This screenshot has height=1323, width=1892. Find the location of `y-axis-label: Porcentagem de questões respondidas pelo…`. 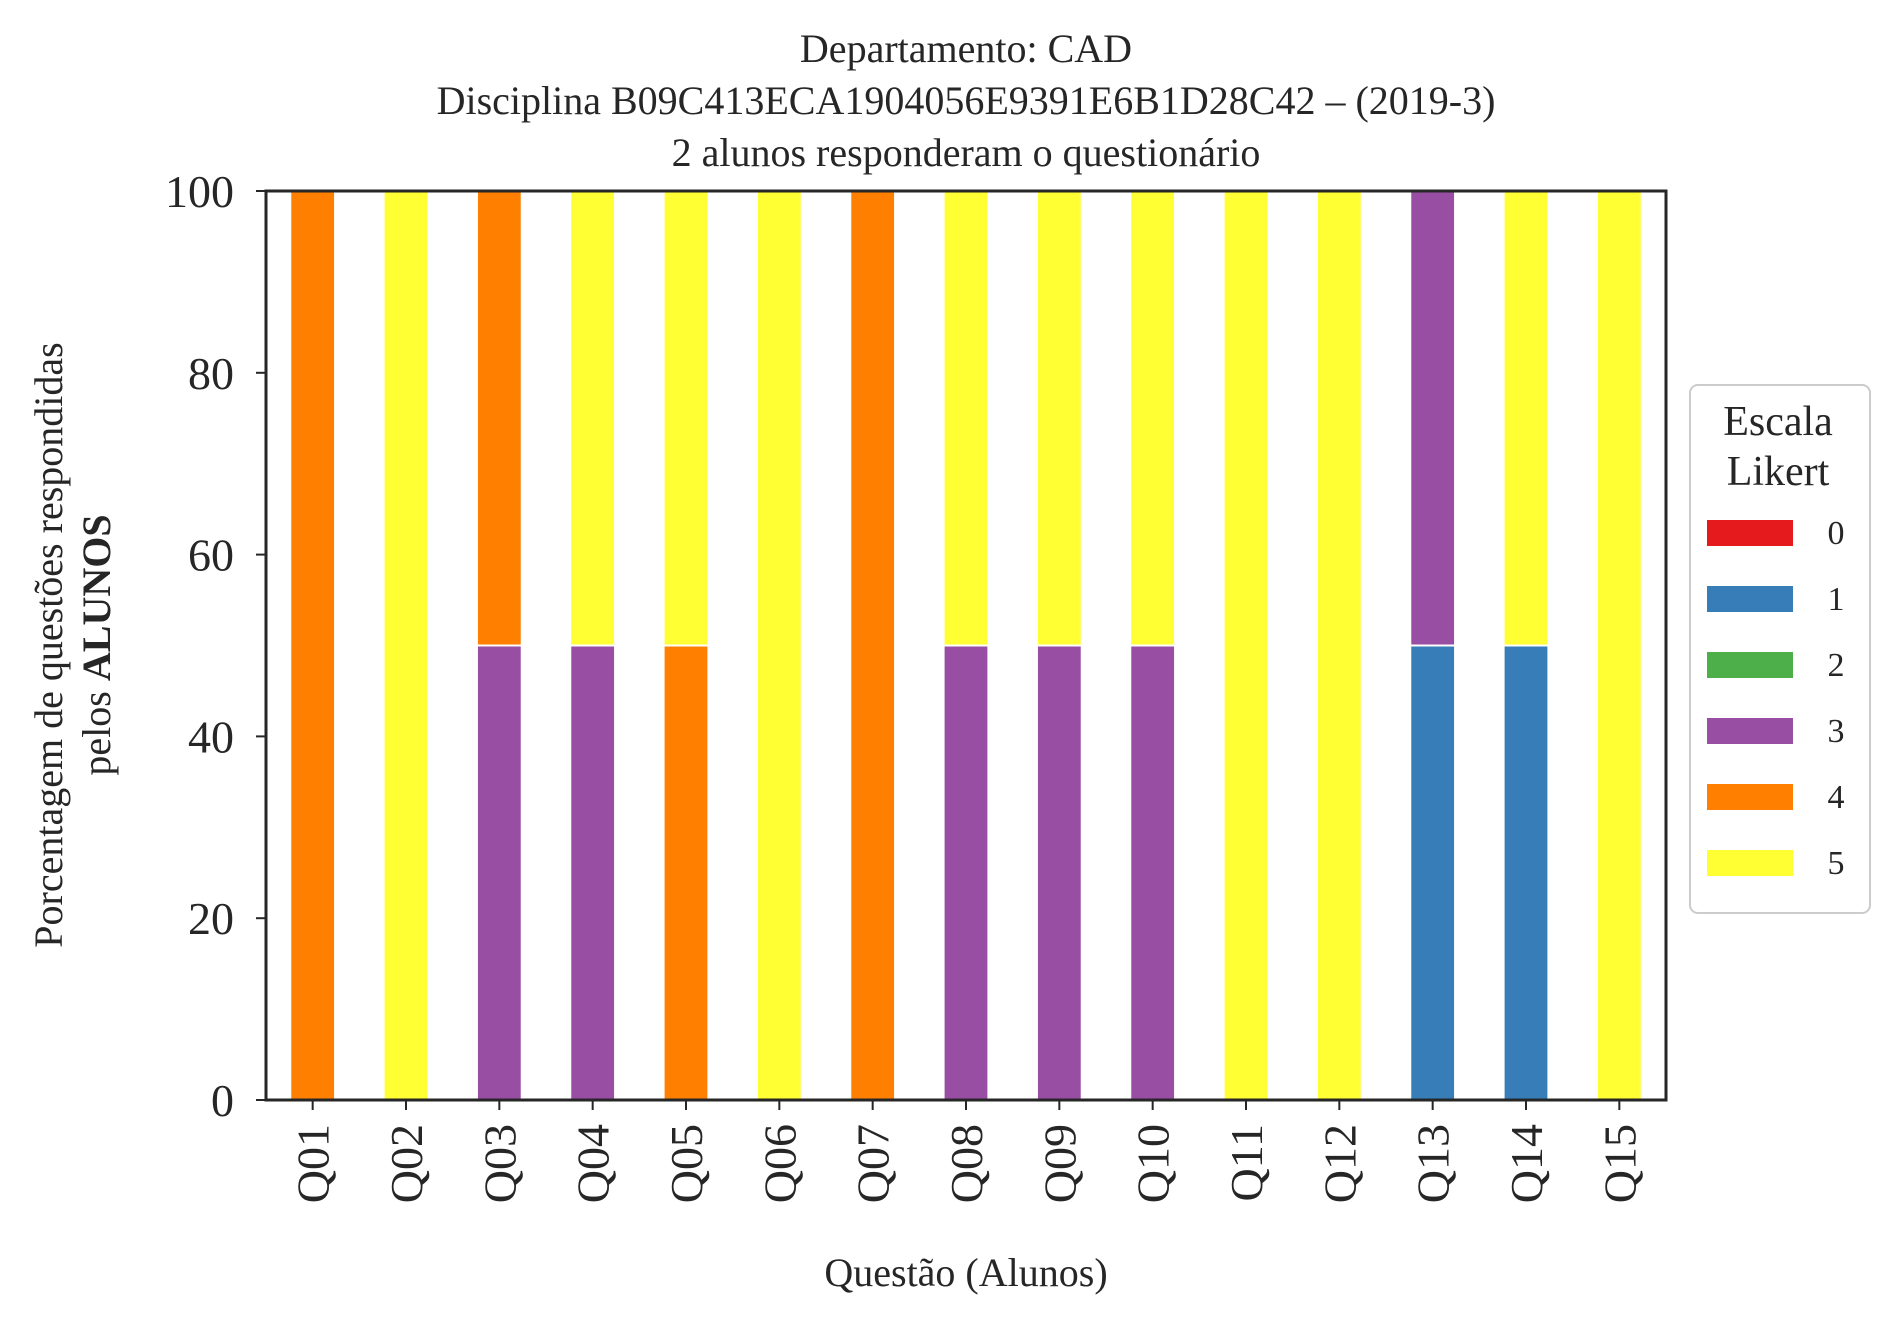

y-axis-label: Porcentagem de questões respondidas pelo… is located at coordinates (72, 644).